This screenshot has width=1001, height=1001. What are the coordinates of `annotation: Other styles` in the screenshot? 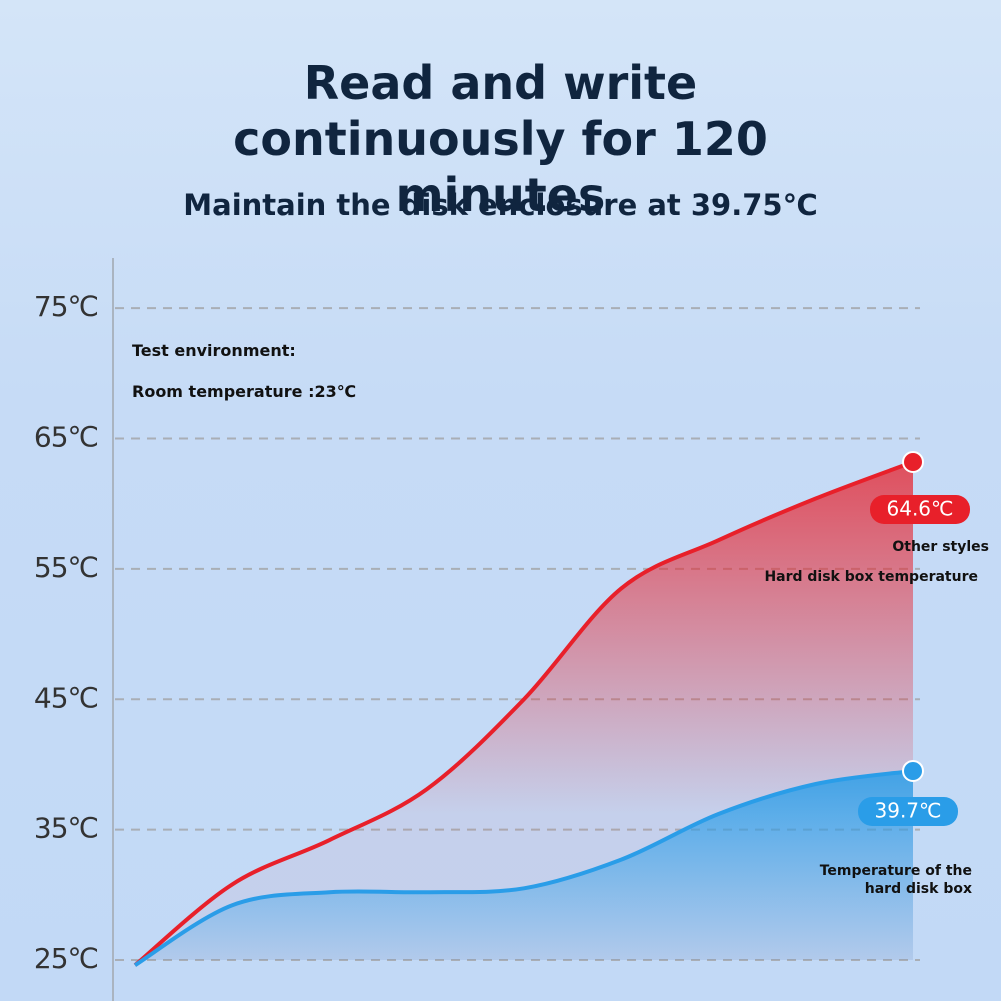 It's located at (940, 547).